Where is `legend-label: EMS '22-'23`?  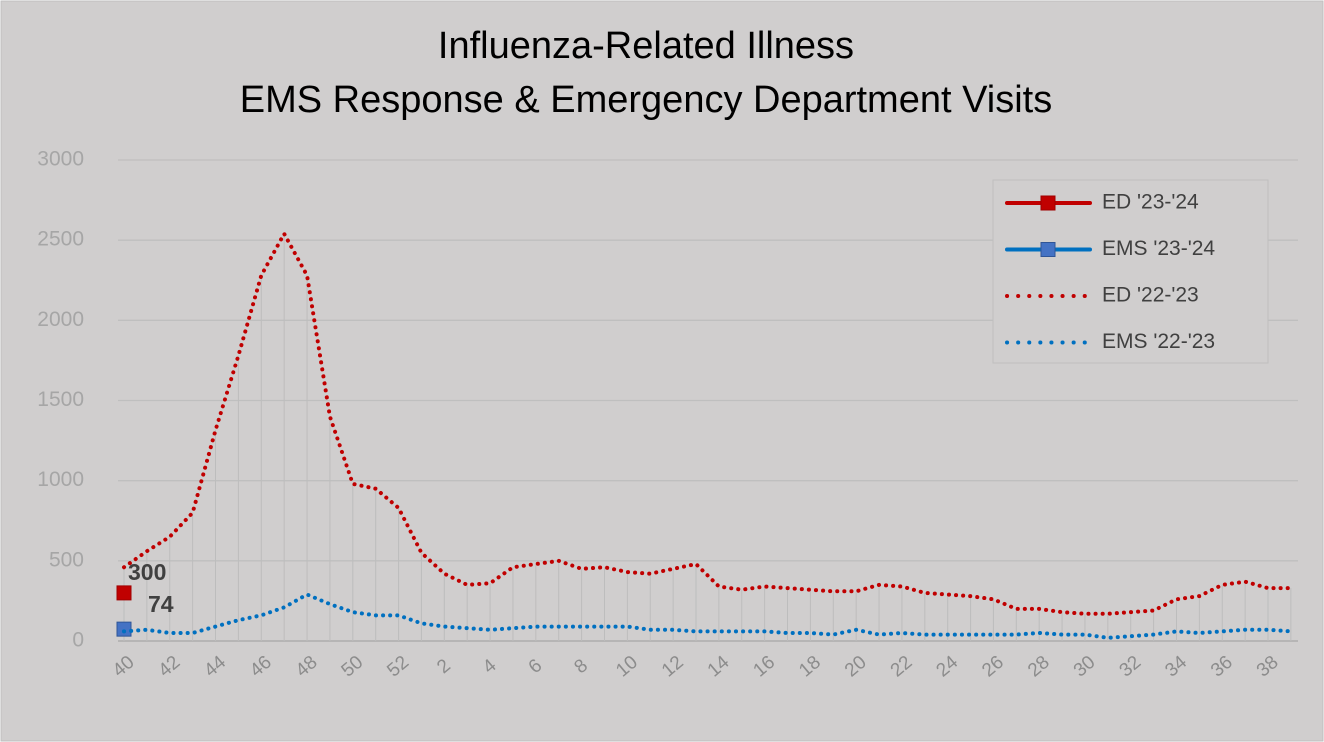 legend-label: EMS '22-'23 is located at coordinates (1158, 341).